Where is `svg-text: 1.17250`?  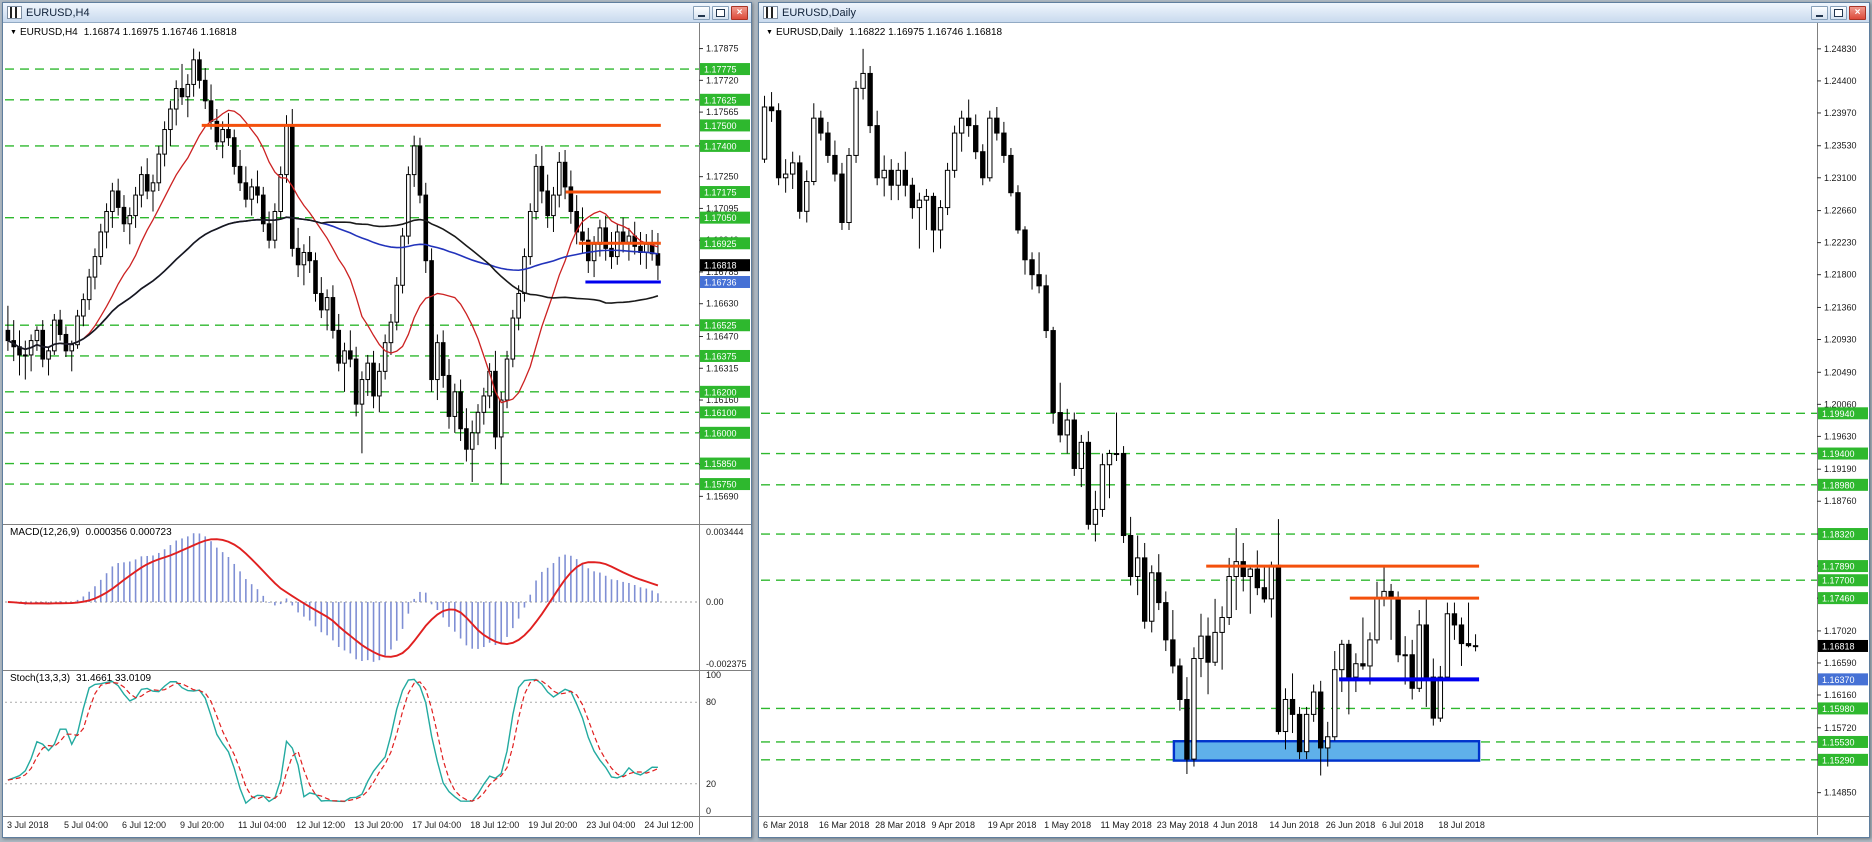
svg-text: 1.17250 is located at coordinates (722, 177).